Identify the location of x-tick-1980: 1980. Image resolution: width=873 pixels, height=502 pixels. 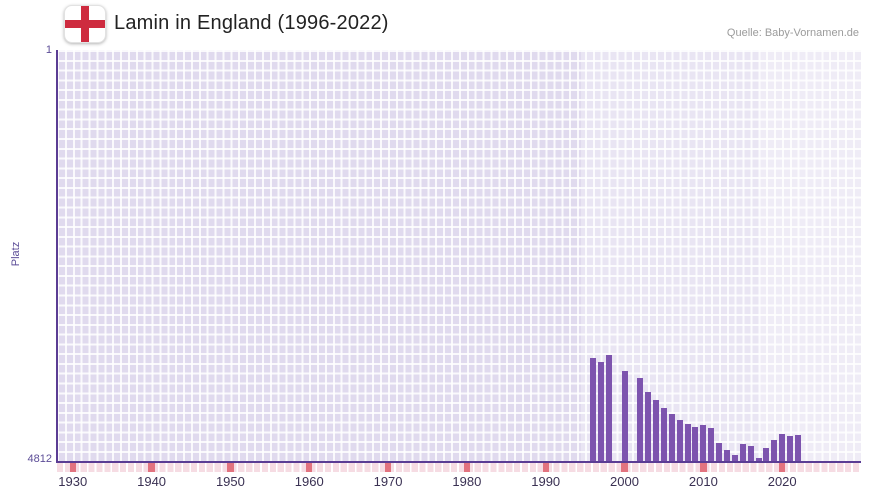
(467, 481).